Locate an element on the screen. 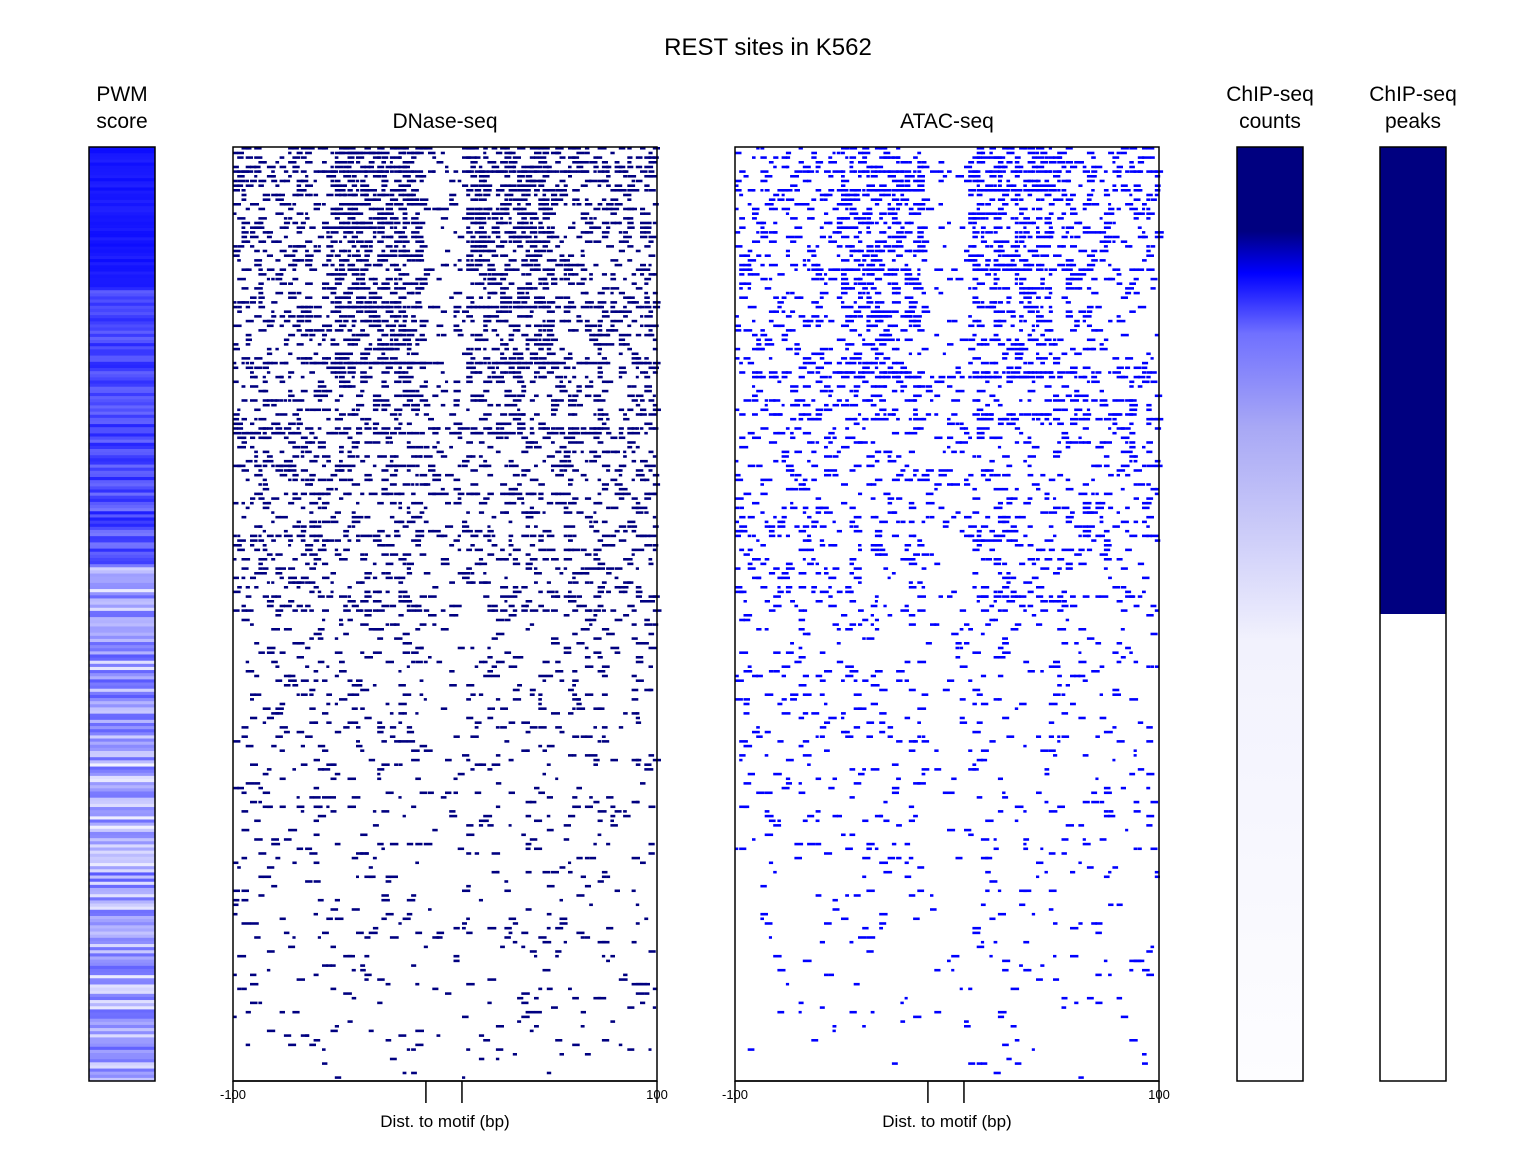  atac-tick-label-min: -100 is located at coordinates (735, 1094).